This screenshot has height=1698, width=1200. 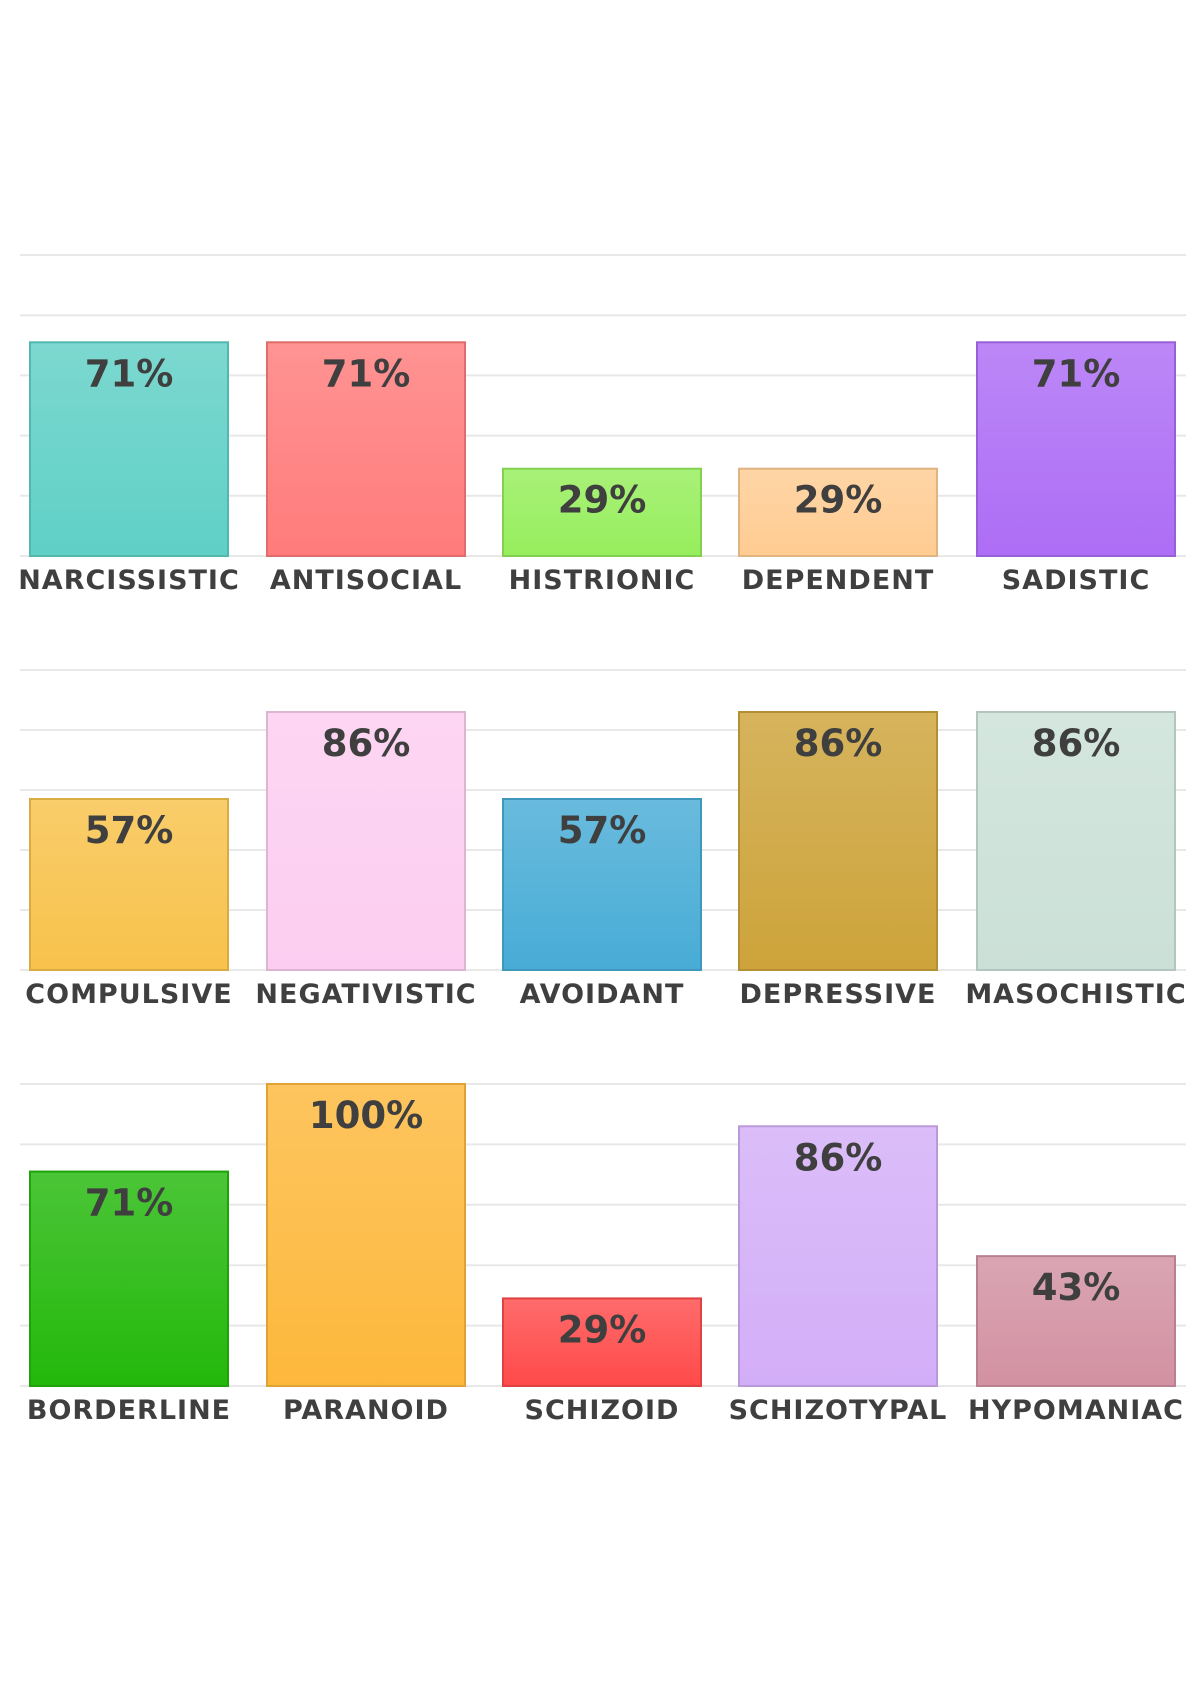 I want to click on bar-histrionic, so click(x=602, y=512).